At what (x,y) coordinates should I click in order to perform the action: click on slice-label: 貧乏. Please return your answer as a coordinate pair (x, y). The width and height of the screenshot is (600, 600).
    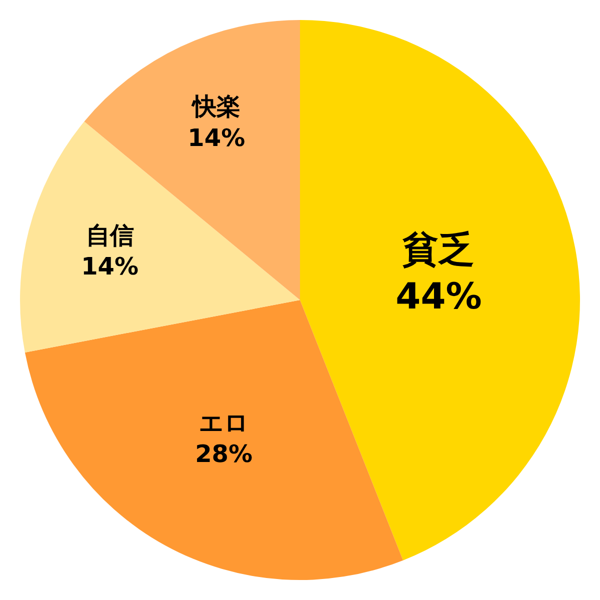
    Looking at the image, I should click on (438, 250).